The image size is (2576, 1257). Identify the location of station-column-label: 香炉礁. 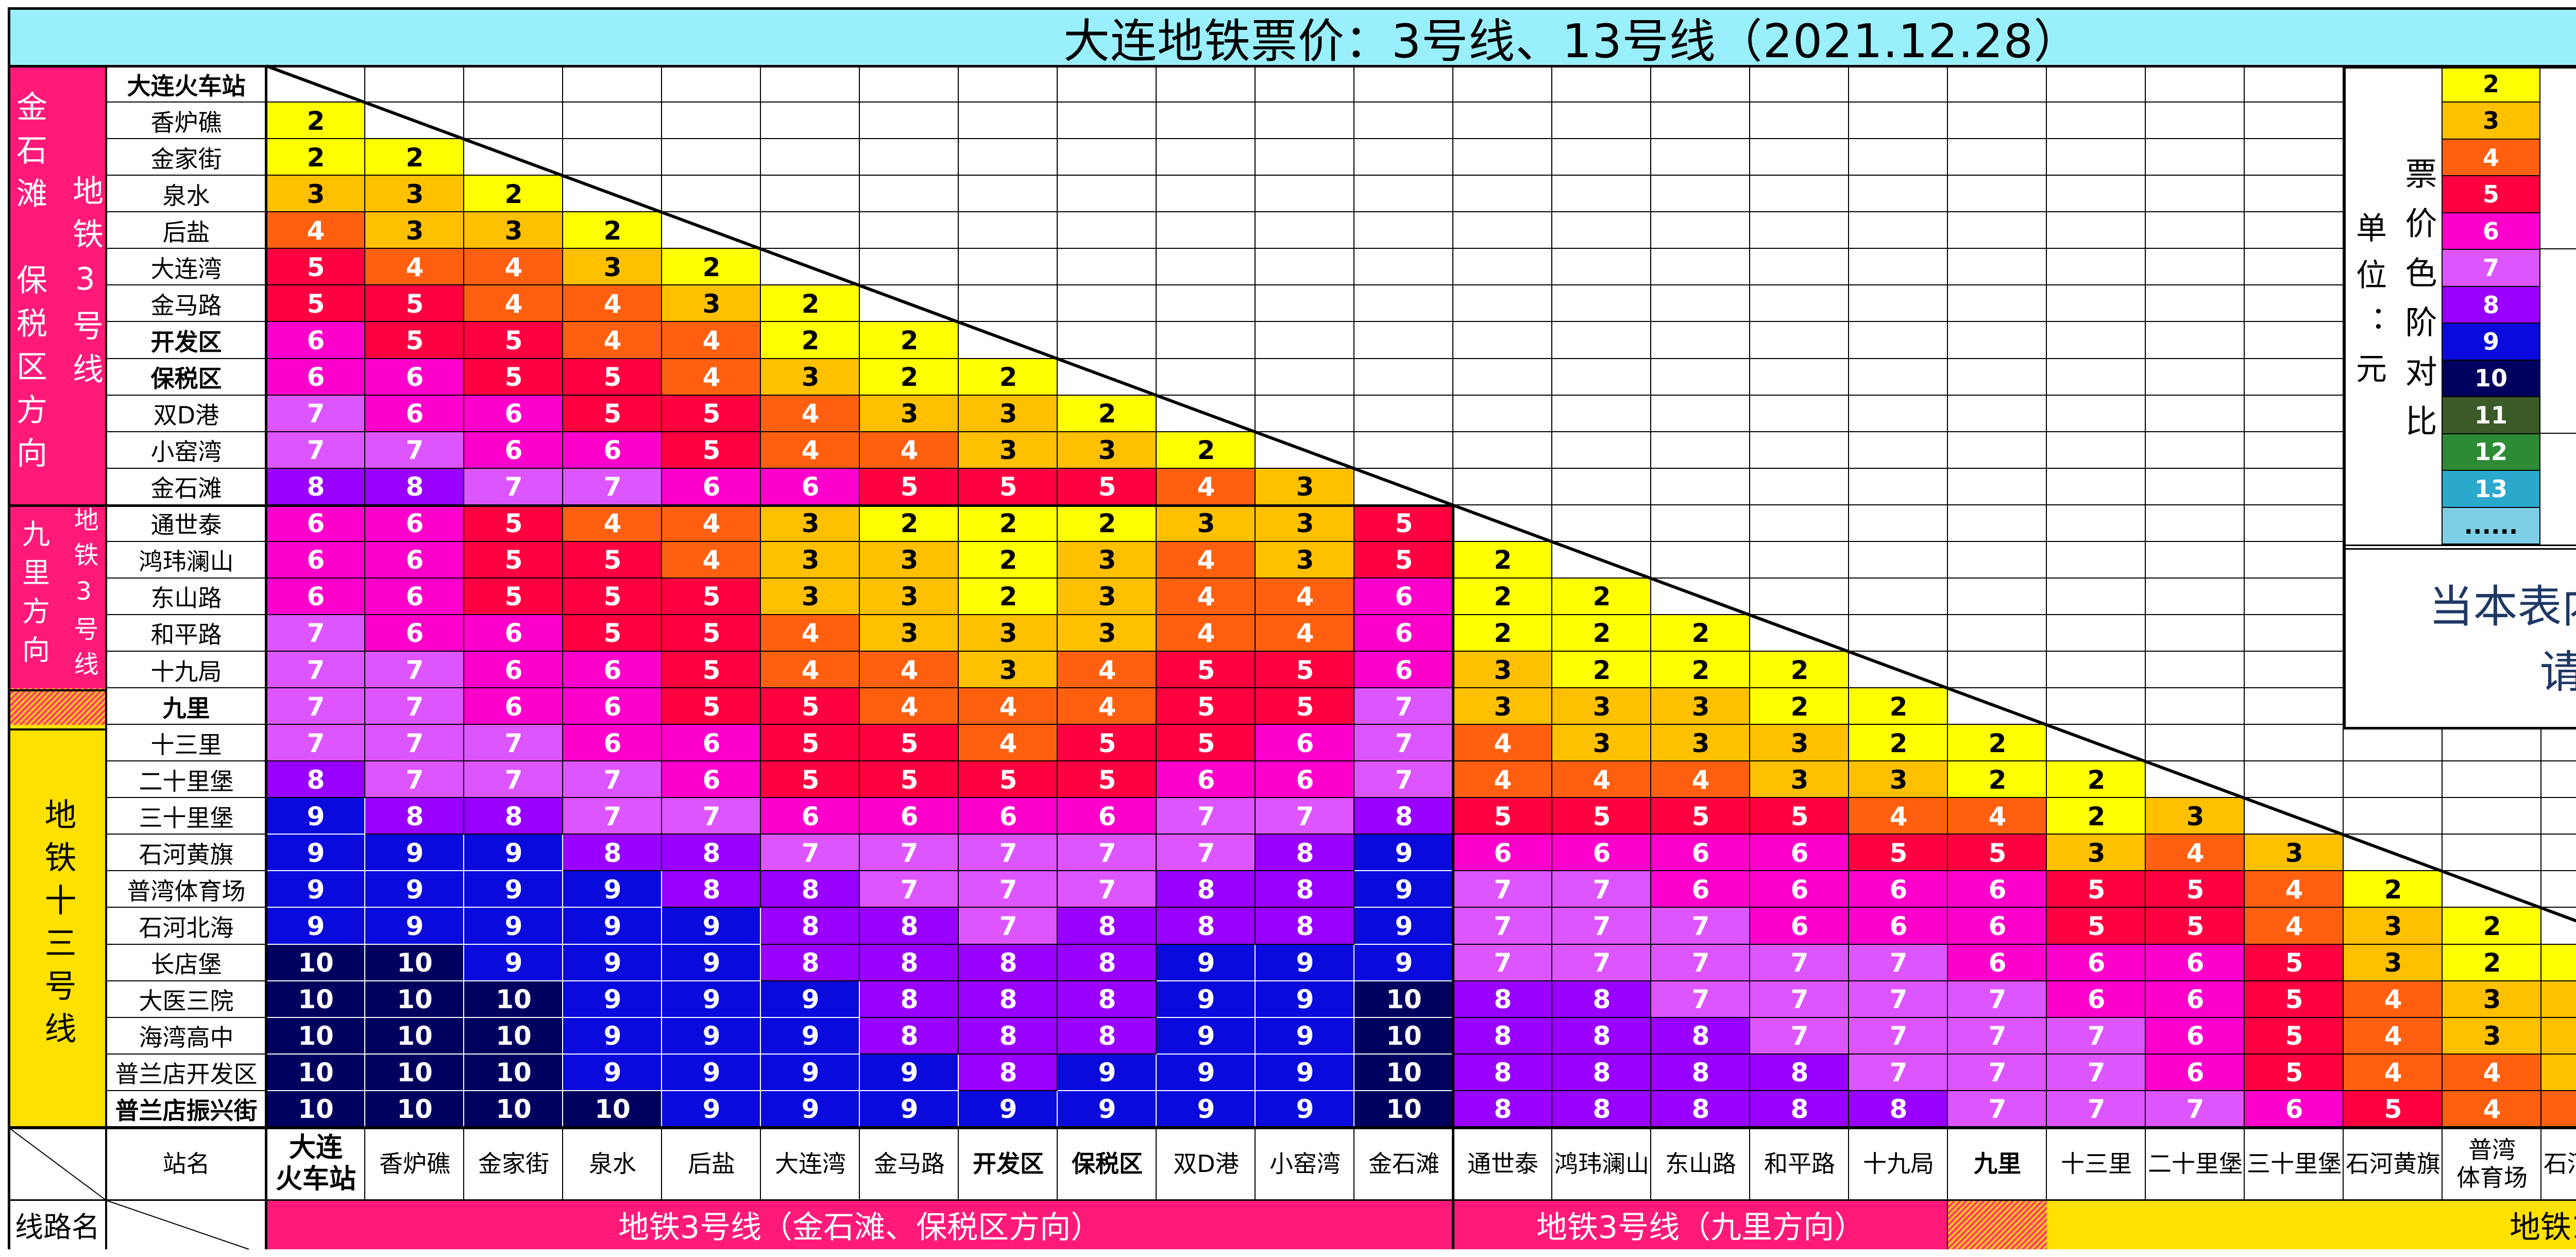
(414, 1164).